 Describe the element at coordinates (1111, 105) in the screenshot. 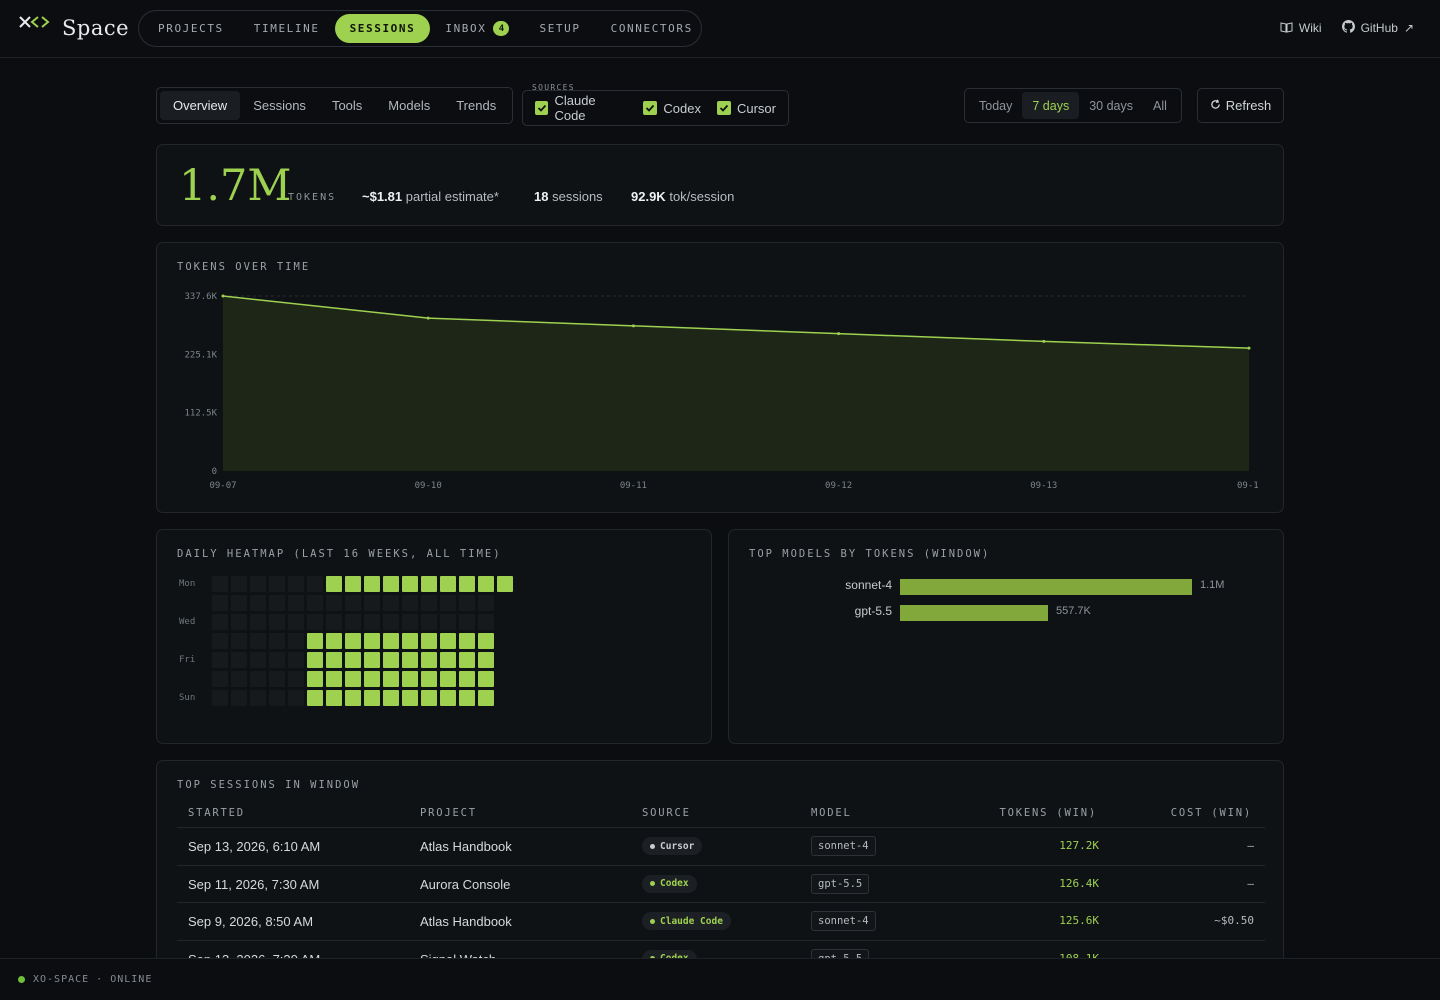

I see `range-30-days: 30 days` at that location.